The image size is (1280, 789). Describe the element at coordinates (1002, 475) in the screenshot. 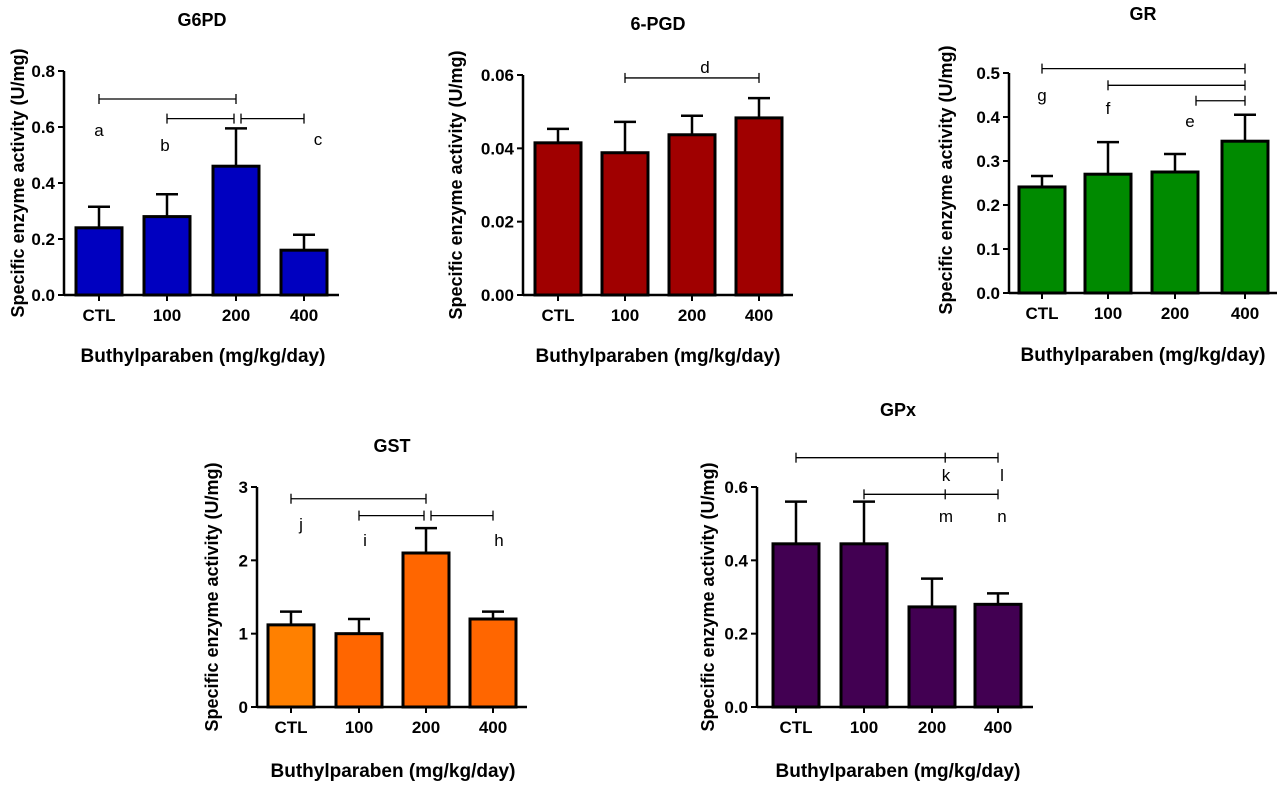

I see `significance-letter: l` at that location.